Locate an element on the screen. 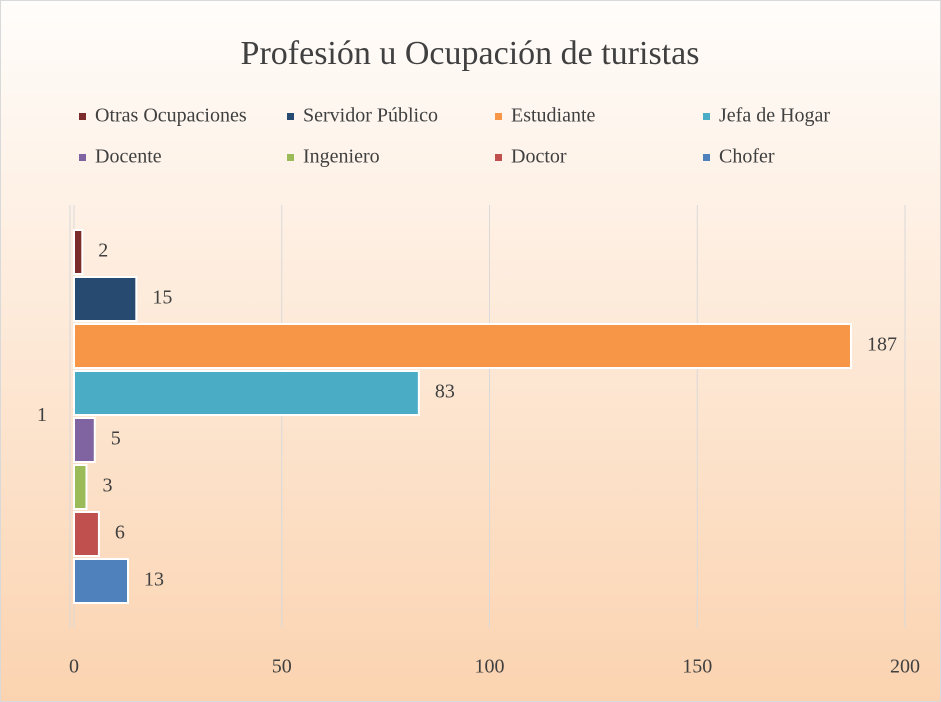  data-label: 5 is located at coordinates (116, 439).